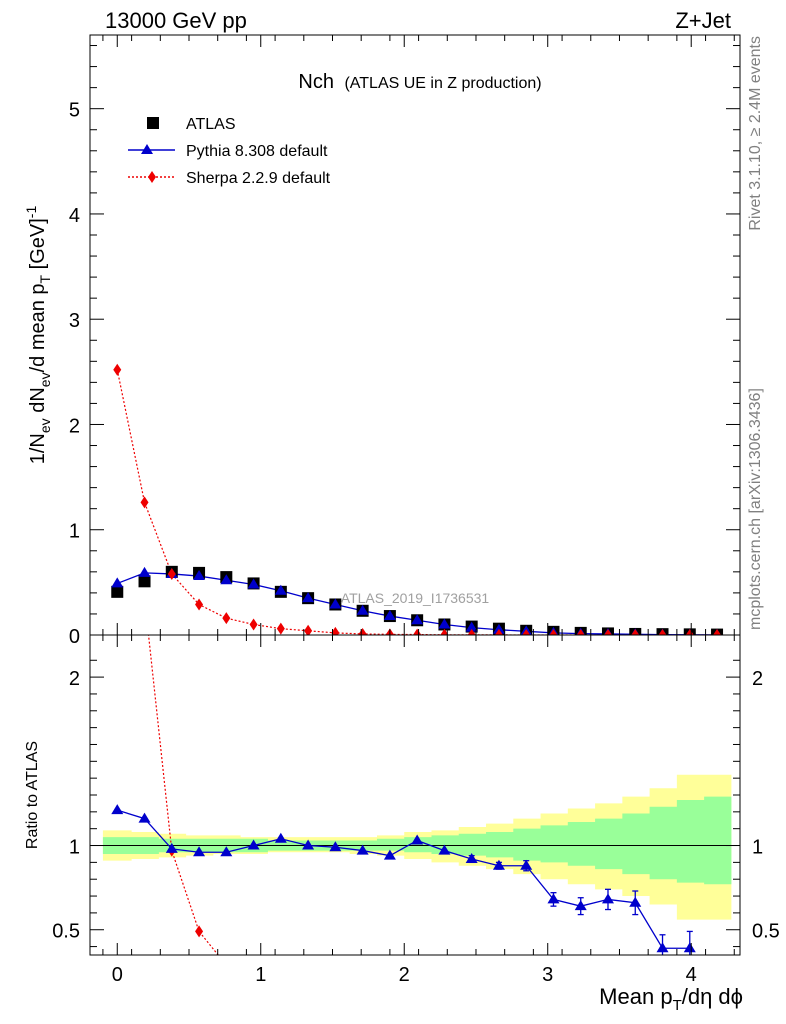 This screenshot has height=1024, width=786. What do you see at coordinates (258, 178) in the screenshot?
I see `legend-sherpa-label: Sherpa 2.2.9 default` at bounding box center [258, 178].